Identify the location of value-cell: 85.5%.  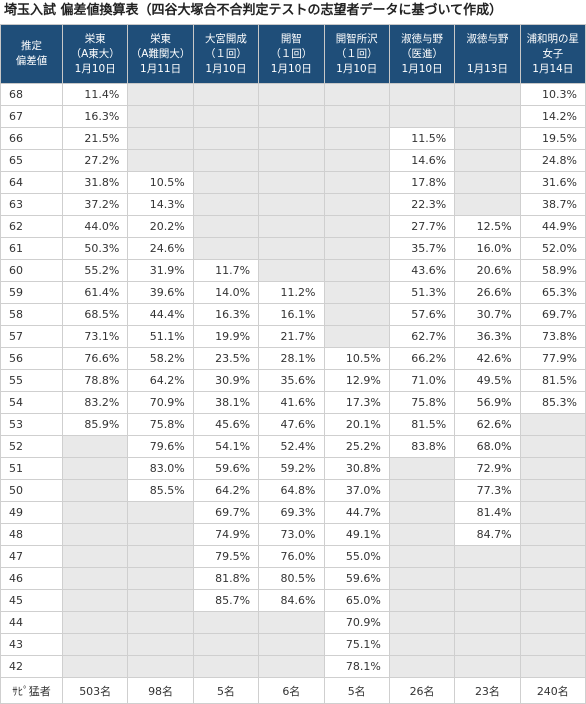
(160, 490).